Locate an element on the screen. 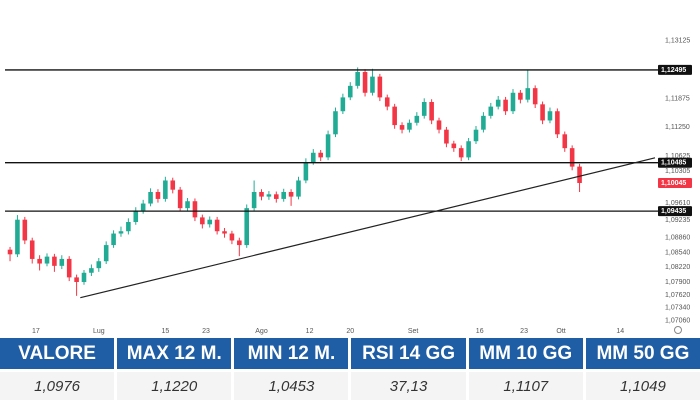  table-header: MM 10 GG is located at coordinates (525, 353).